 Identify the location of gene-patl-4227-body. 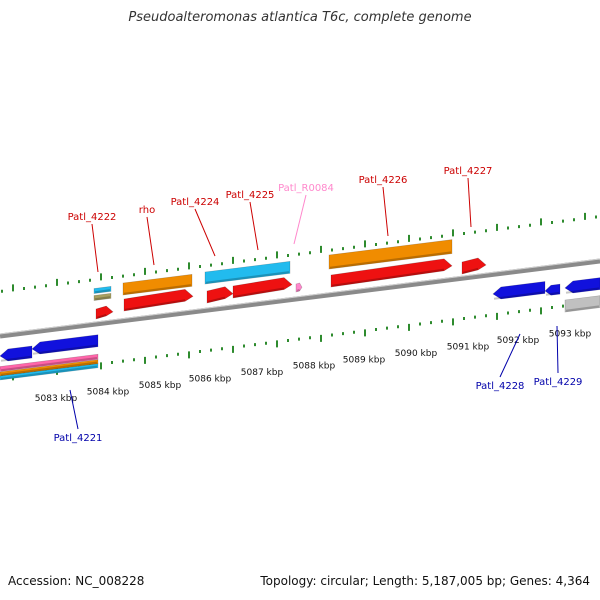
(474, 266).